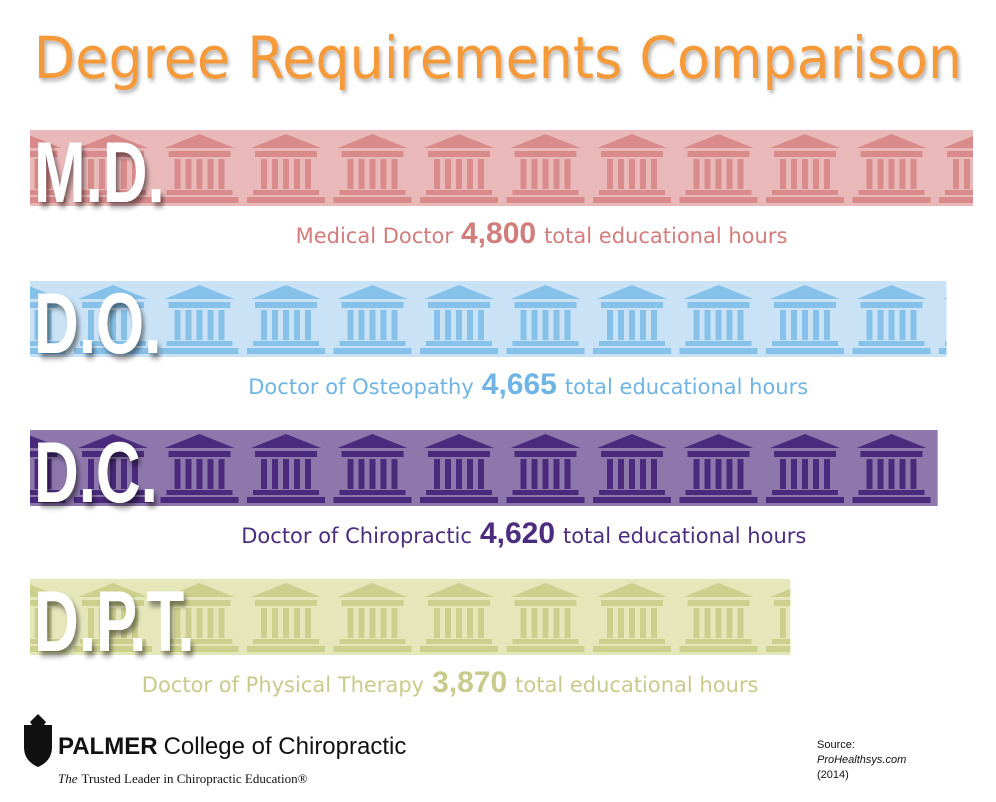  Describe the element at coordinates (836, 745) in the screenshot. I see `source-label: Source:` at that location.